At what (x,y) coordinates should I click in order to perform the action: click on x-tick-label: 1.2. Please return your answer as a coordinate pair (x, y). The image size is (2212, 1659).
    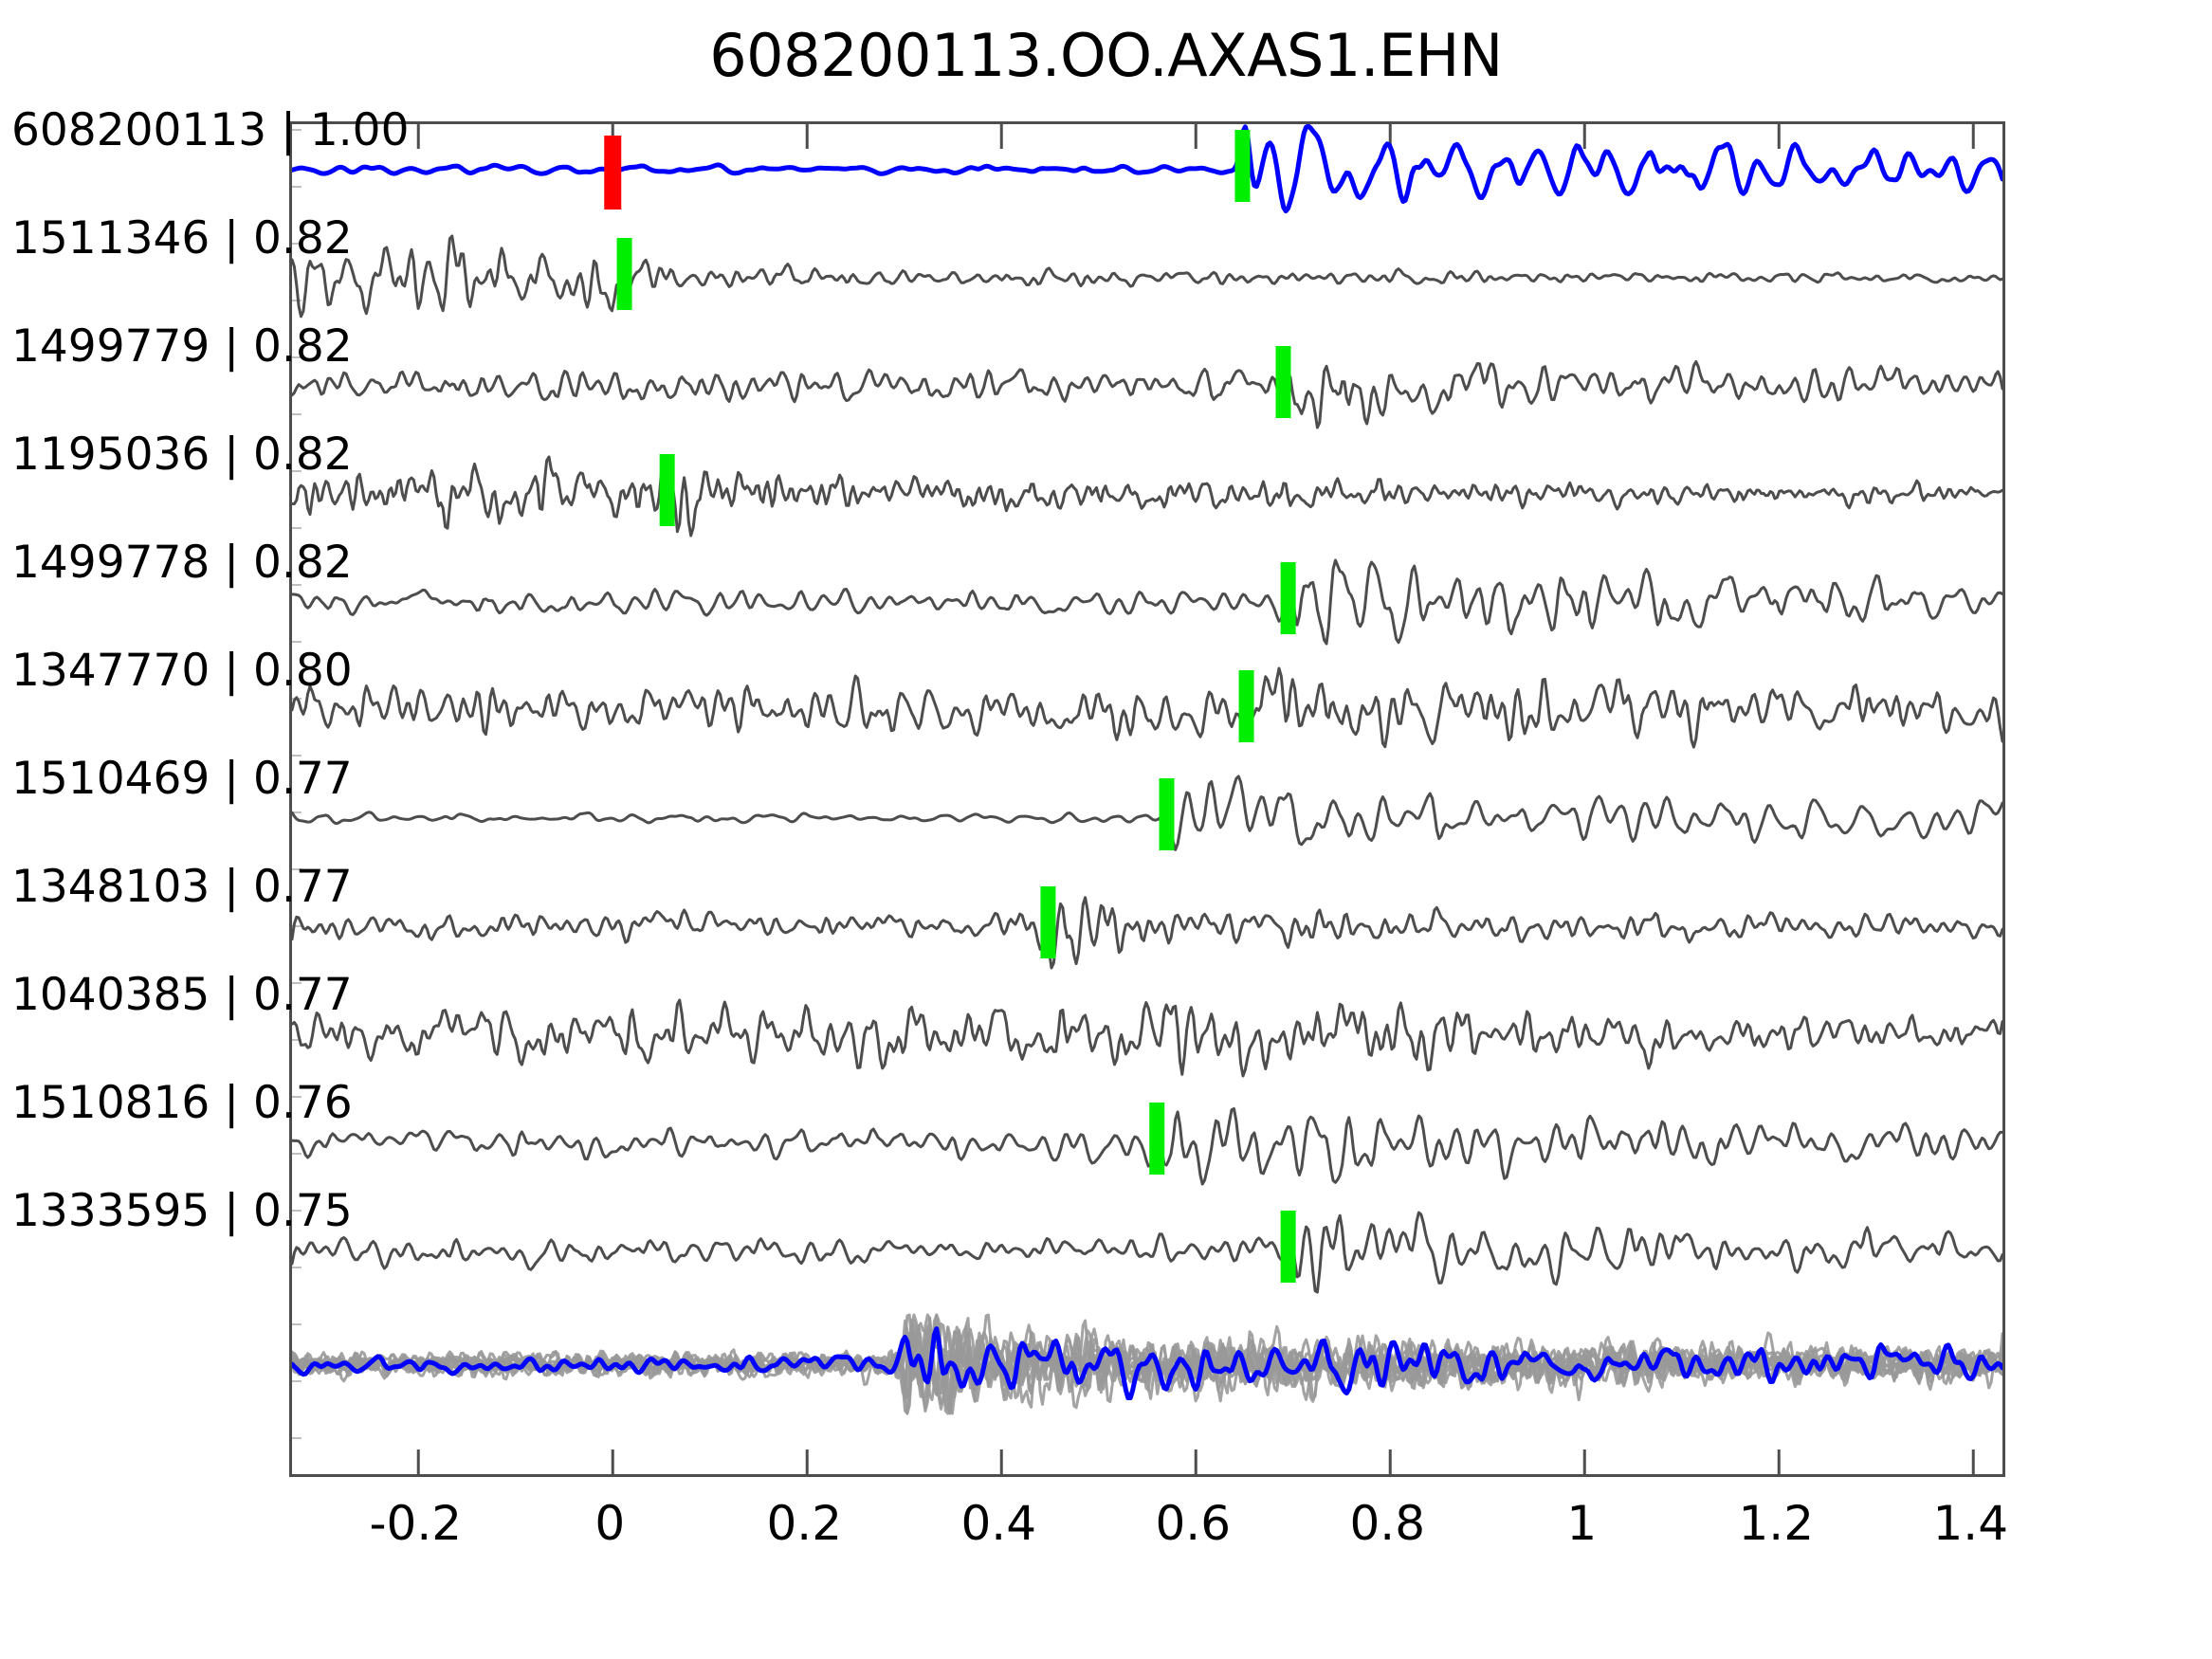
    Looking at the image, I should click on (1776, 1523).